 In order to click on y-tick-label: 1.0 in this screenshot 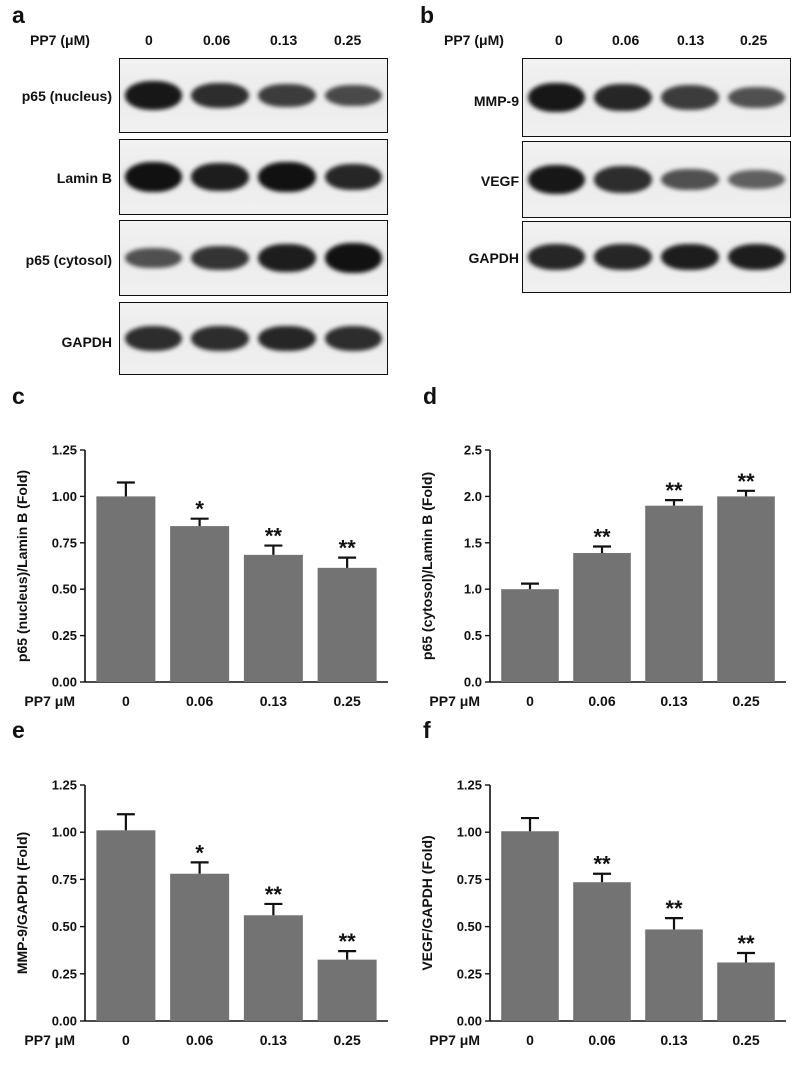, I will do `click(473, 589)`.